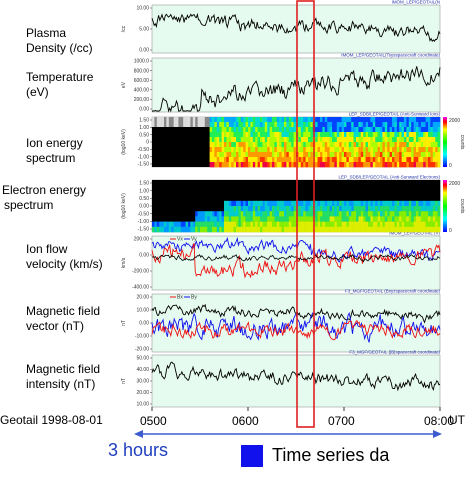 The height and width of the screenshot is (479, 472). Describe the element at coordinates (252, 456) in the screenshot. I see `legend-swatch` at that location.